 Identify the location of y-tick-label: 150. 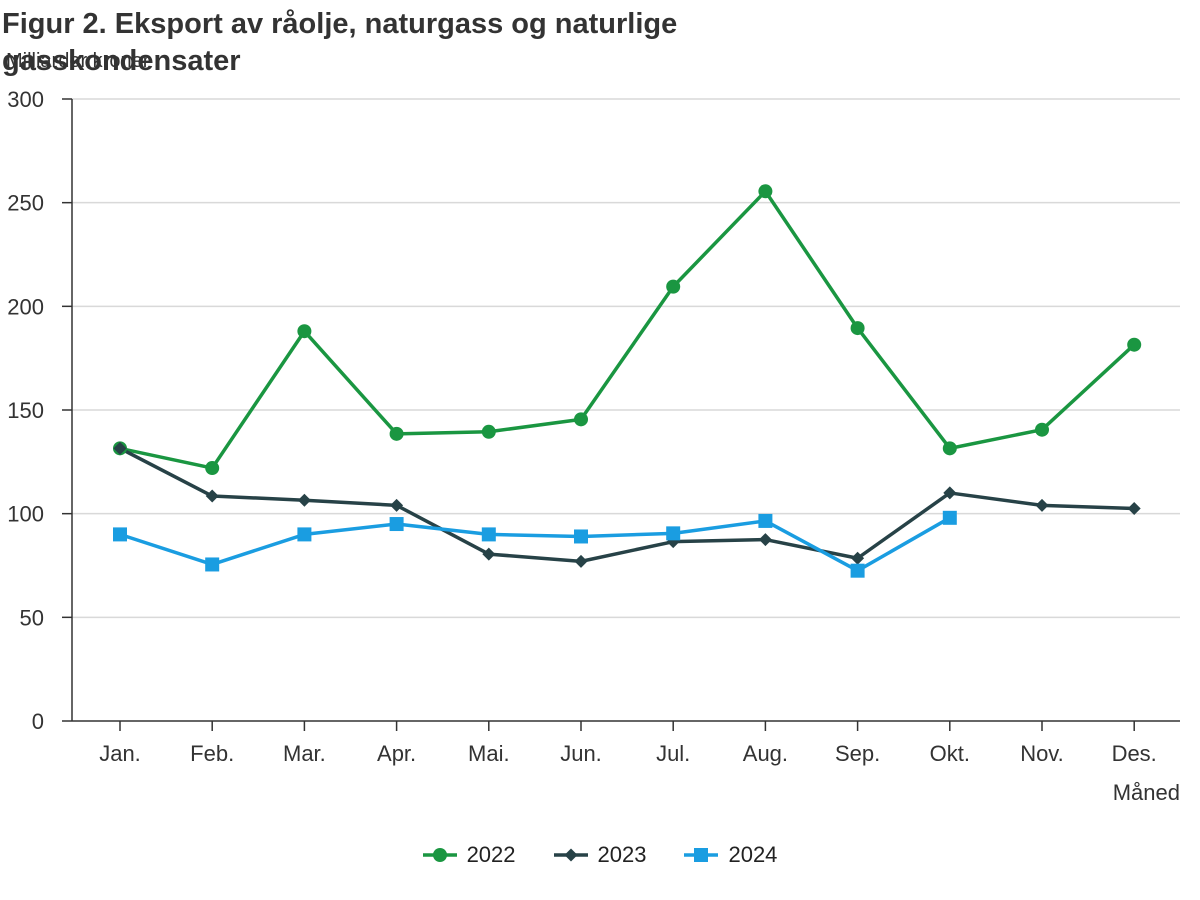
(25, 410).